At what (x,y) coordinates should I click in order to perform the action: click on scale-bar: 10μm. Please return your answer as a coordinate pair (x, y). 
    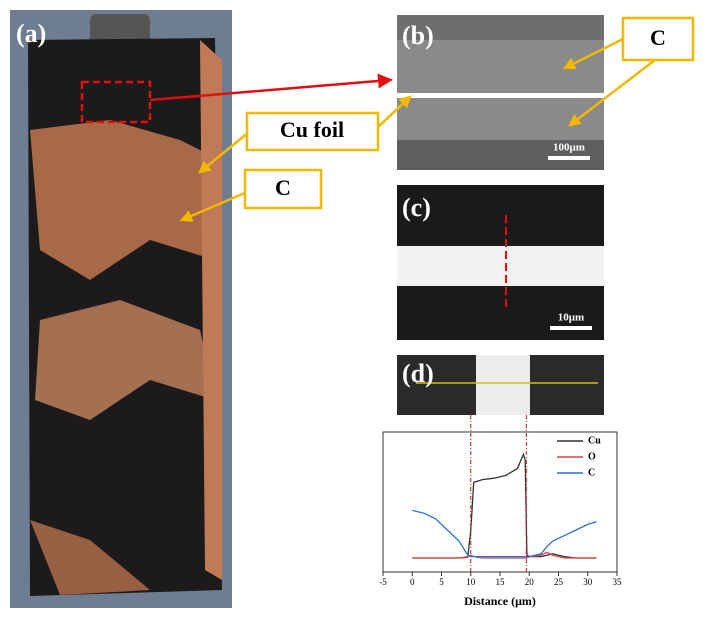
    Looking at the image, I should click on (571, 318).